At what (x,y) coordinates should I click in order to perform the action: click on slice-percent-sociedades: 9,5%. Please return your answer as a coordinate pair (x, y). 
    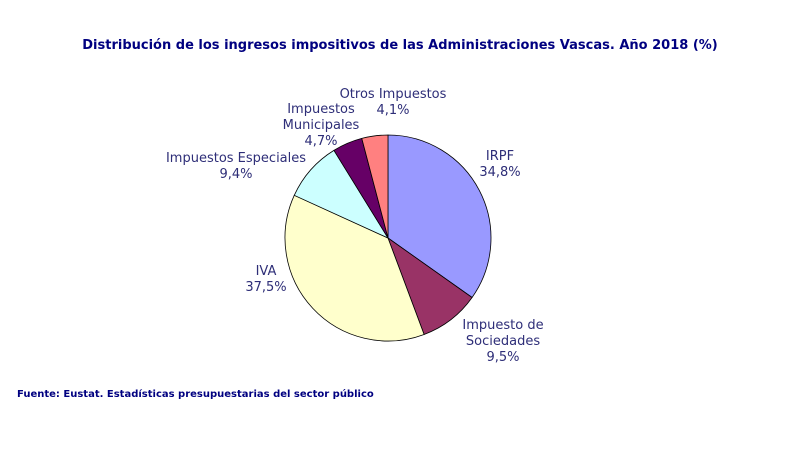
    Looking at the image, I should click on (502, 357).